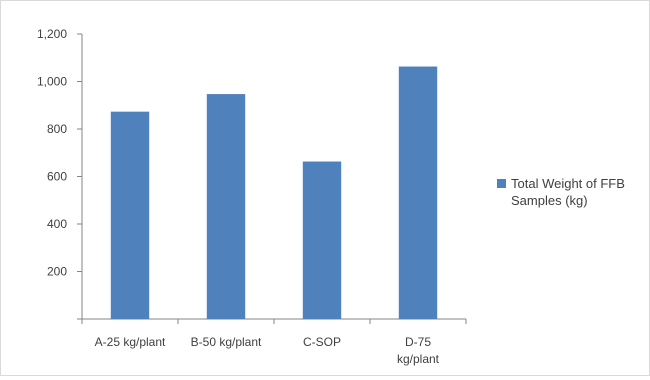 The width and height of the screenshot is (650, 380). What do you see at coordinates (57, 129) in the screenshot?
I see `y-tick-label: 800` at bounding box center [57, 129].